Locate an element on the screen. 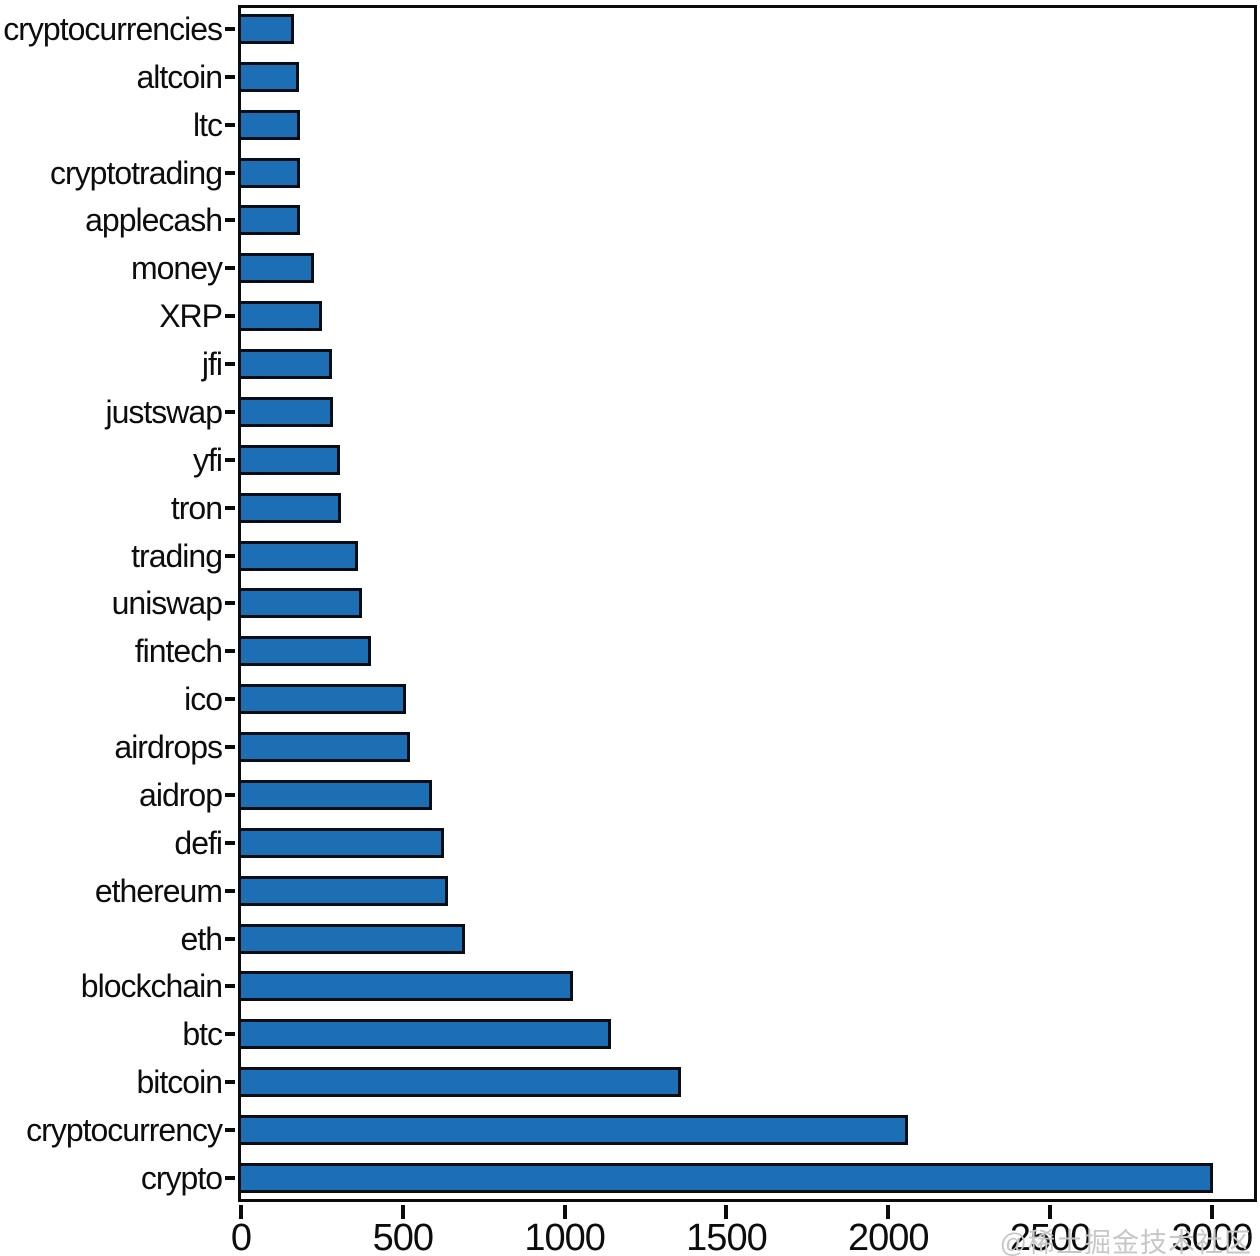  bar-row: applecash is located at coordinates (628, 221).